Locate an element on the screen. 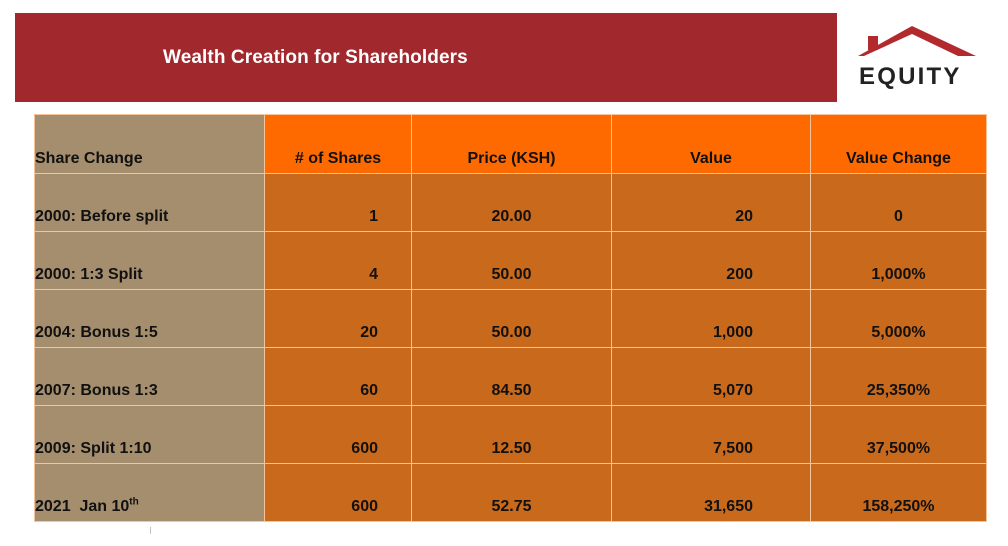  col-header-price: Price (KSH) is located at coordinates (511, 144).